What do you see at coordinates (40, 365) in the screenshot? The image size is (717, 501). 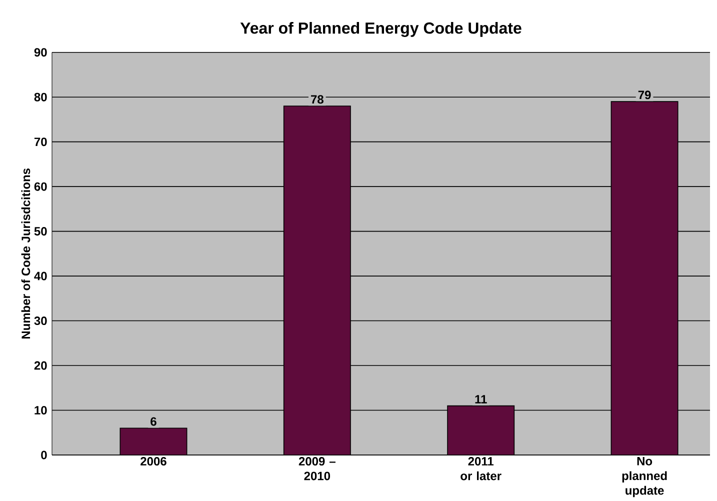 I see `y-tick-label: 20` at bounding box center [40, 365].